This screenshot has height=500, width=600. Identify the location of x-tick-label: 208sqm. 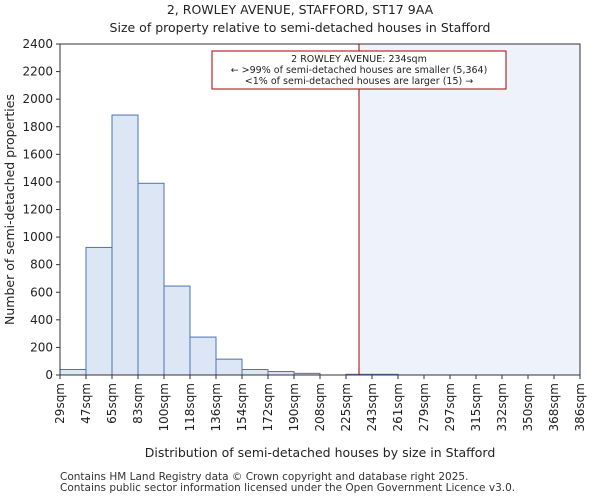
(320, 407).